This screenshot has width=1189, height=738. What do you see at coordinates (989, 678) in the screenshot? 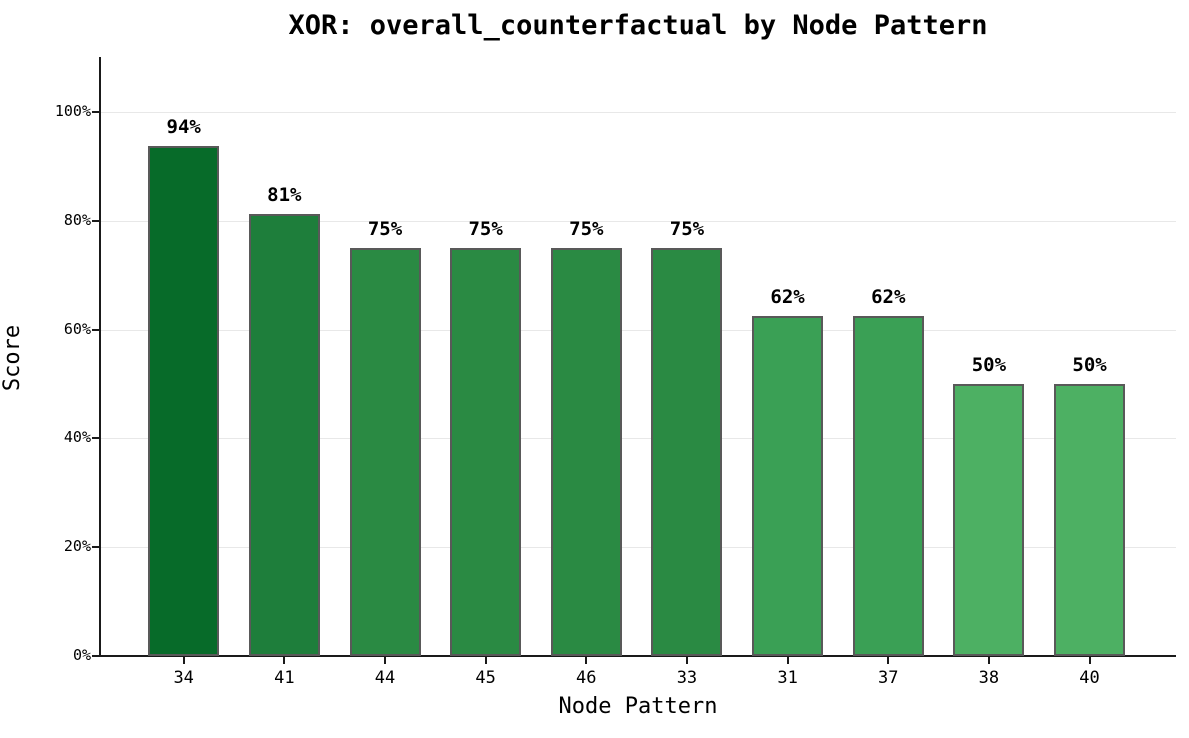
I see `x-tick-label: 38` at bounding box center [989, 678].